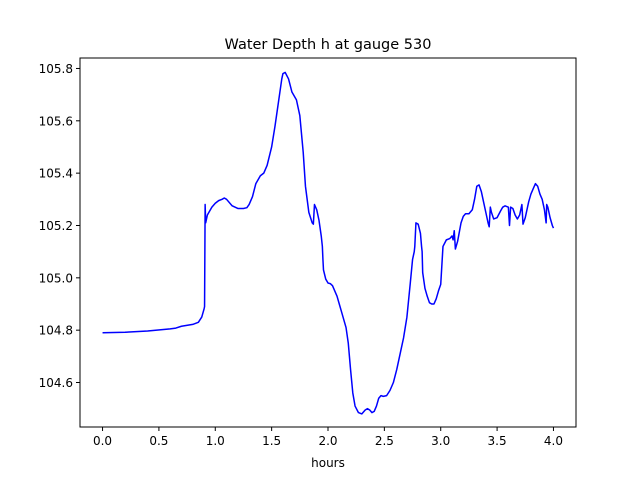  I want to click on x-tick-label: 4.0, so click(553, 441).